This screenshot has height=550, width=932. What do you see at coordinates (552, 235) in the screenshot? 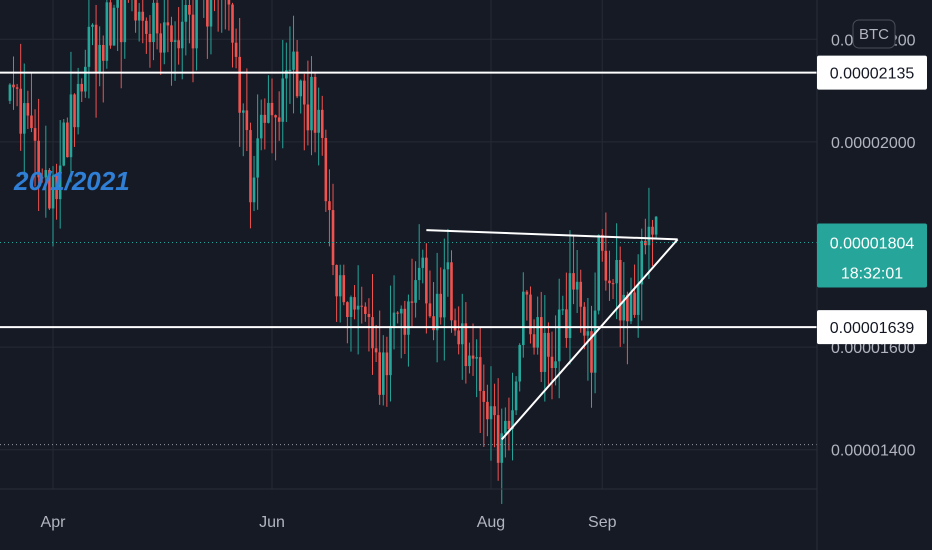
I see `triangle-upper-trendline` at bounding box center [552, 235].